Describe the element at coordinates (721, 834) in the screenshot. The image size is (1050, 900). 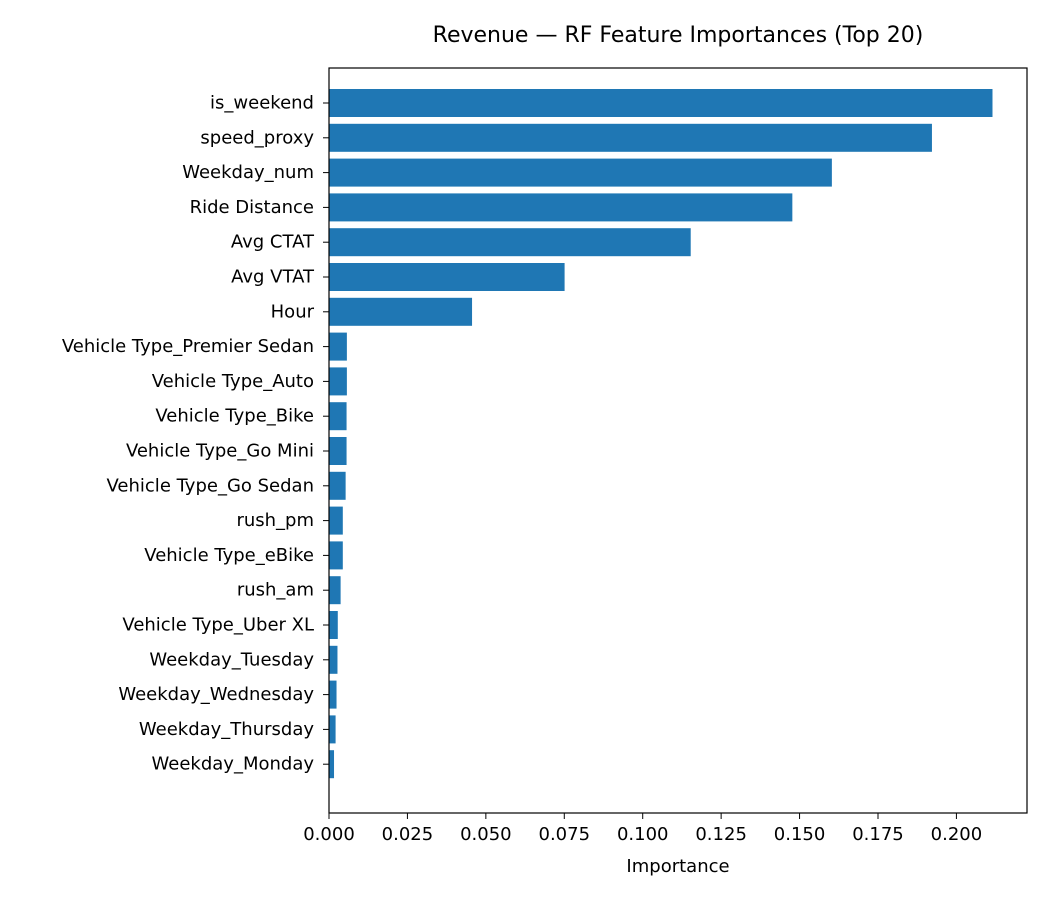
I see `x-tick-label: 0.125` at that location.